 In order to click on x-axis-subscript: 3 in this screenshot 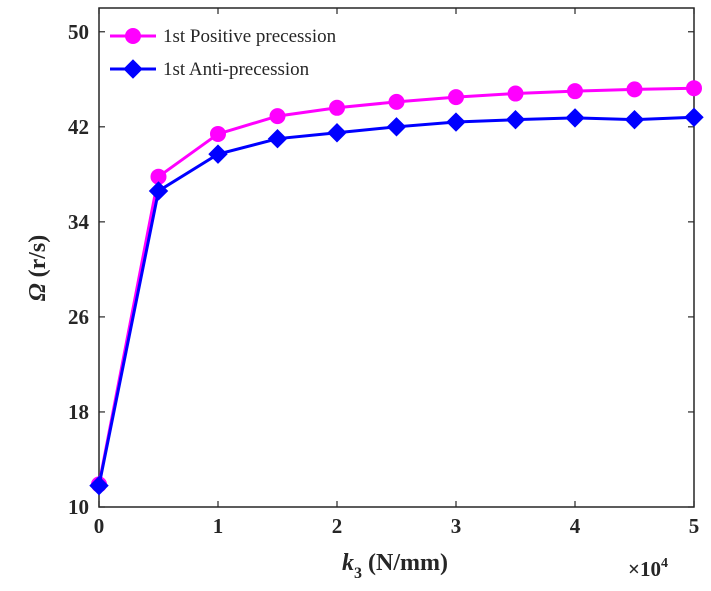, I will do `click(358, 573)`.